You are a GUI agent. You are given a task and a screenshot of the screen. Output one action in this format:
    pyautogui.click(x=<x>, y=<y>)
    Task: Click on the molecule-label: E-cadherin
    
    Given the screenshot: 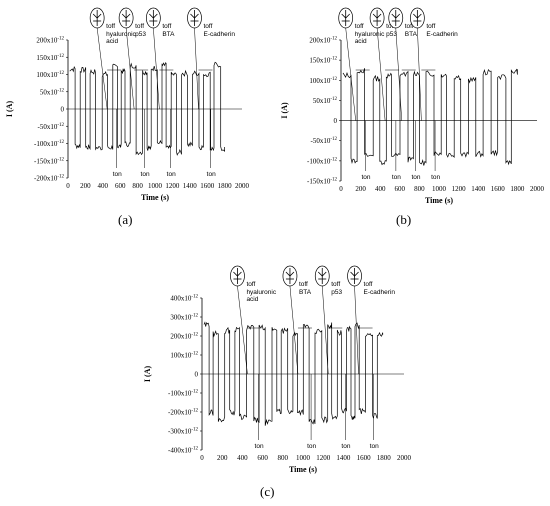 What is the action you would take?
    pyautogui.click(x=220, y=34)
    